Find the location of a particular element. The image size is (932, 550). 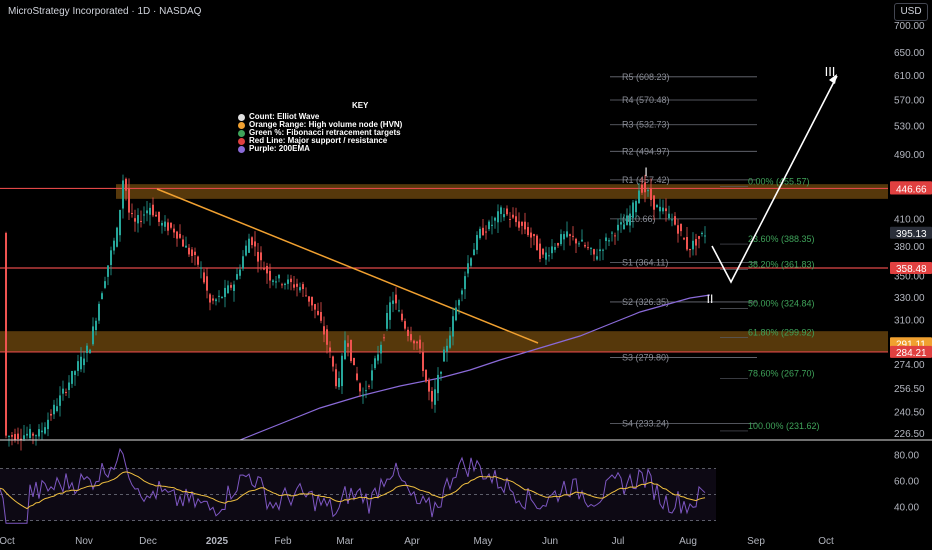

rsi-tick-label: 40.00 is located at coordinates (906, 508).